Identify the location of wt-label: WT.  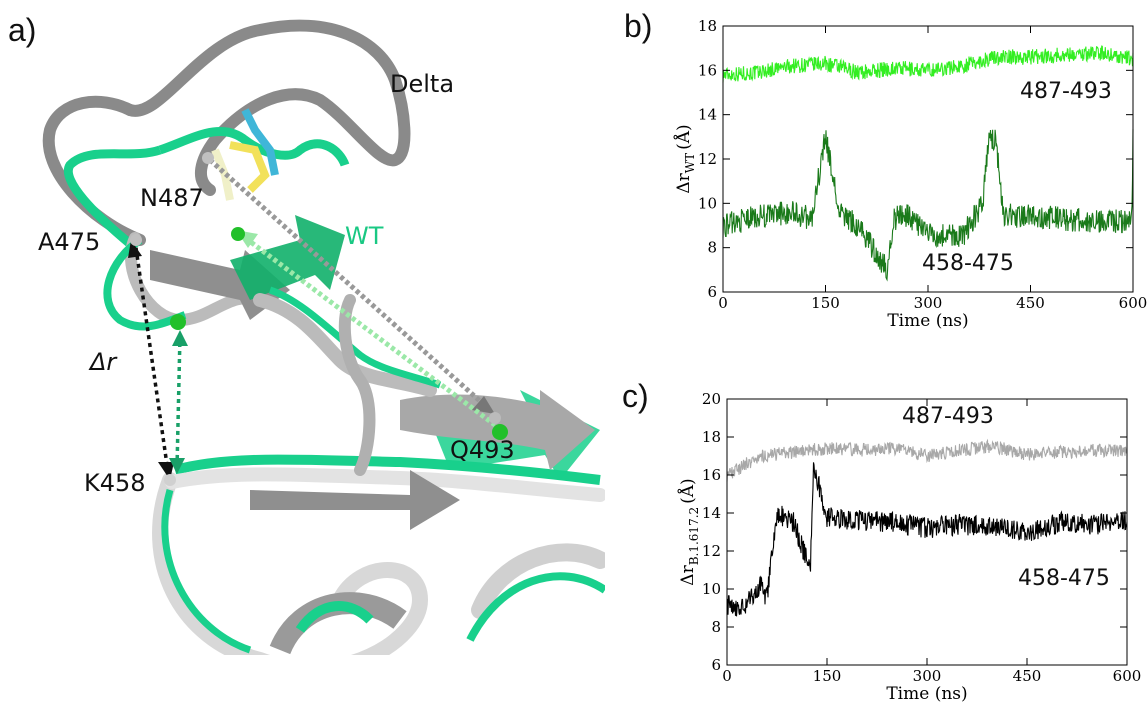
(364, 236).